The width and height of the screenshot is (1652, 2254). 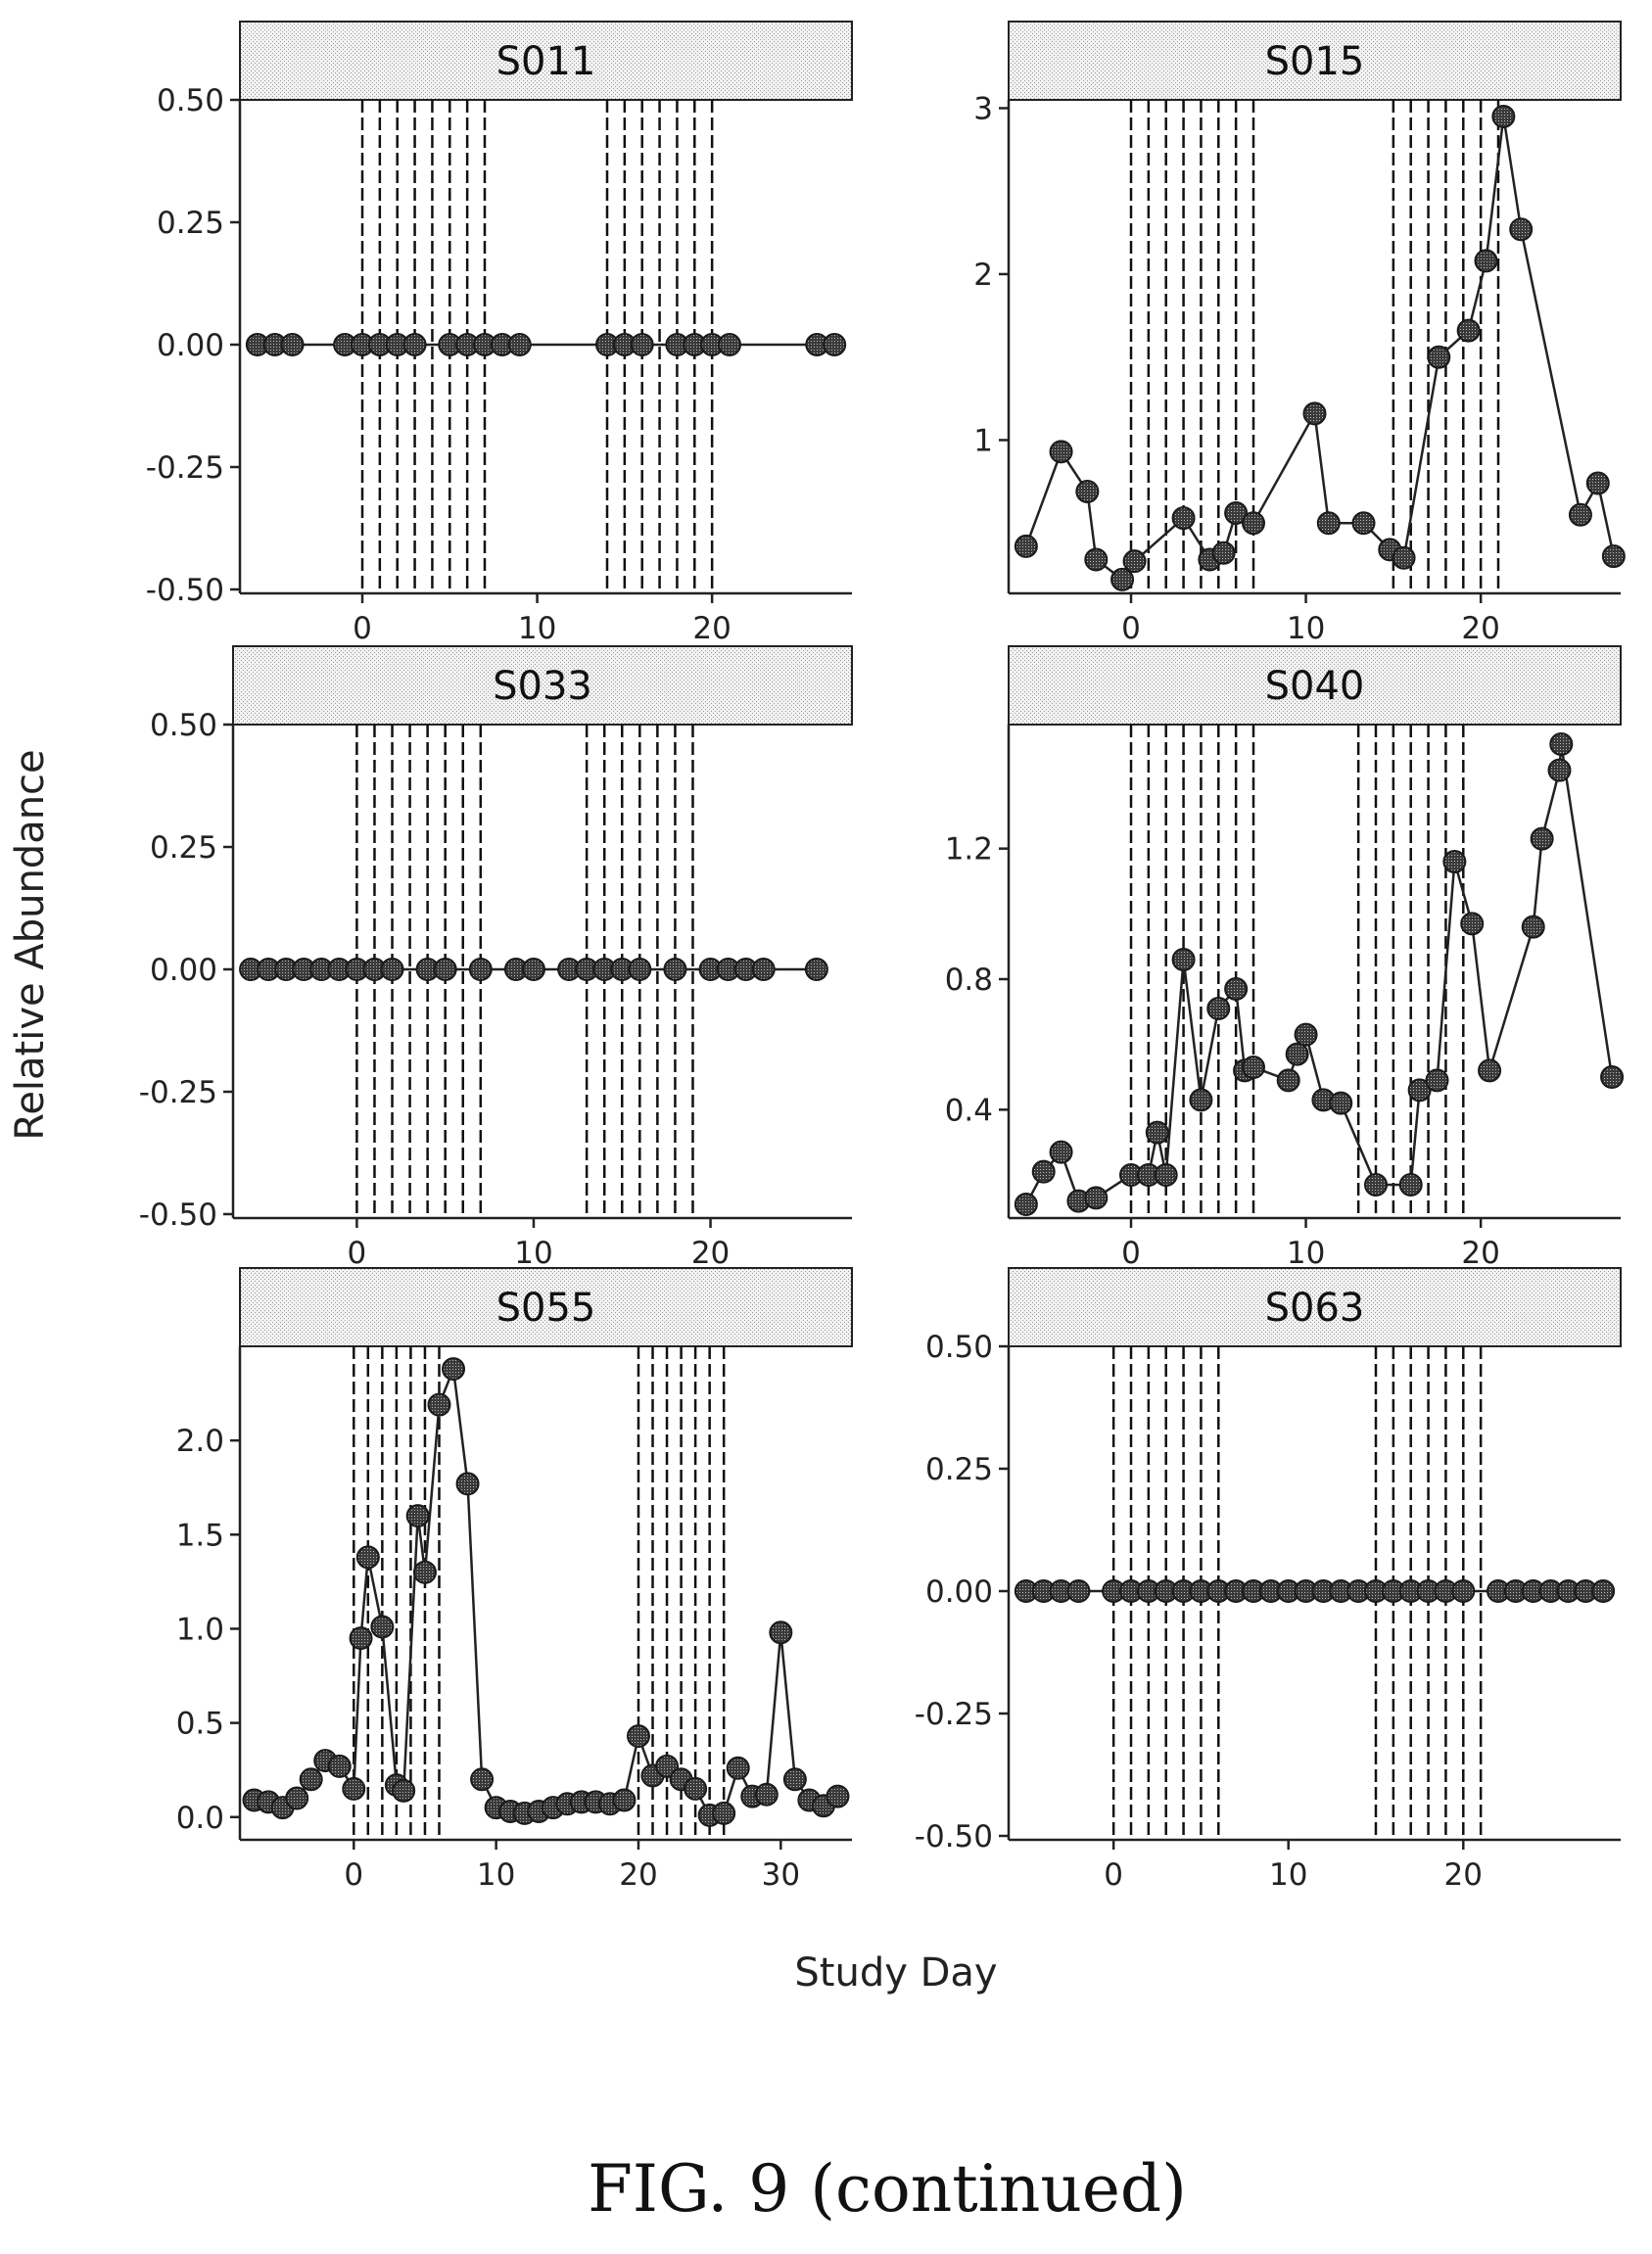 What do you see at coordinates (542, 686) in the screenshot?
I see `panel-title: S033` at bounding box center [542, 686].